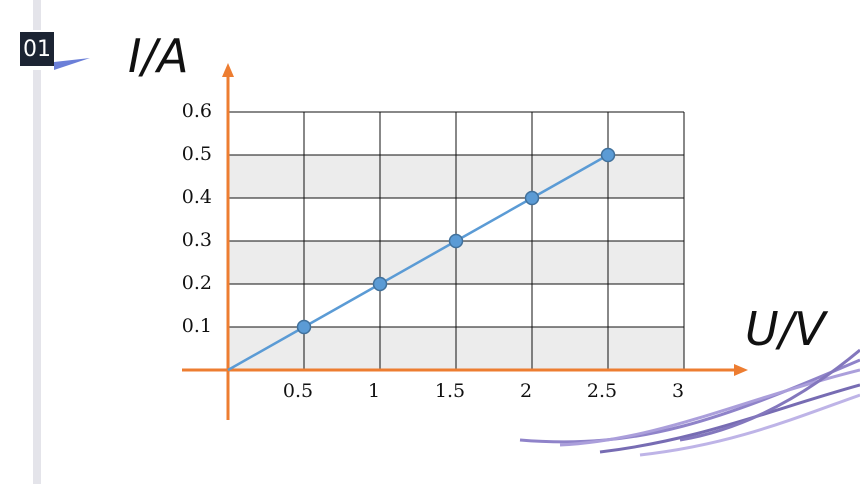 The width and height of the screenshot is (860, 484). I want to click on y-tick-label: 0.6, so click(197, 111).